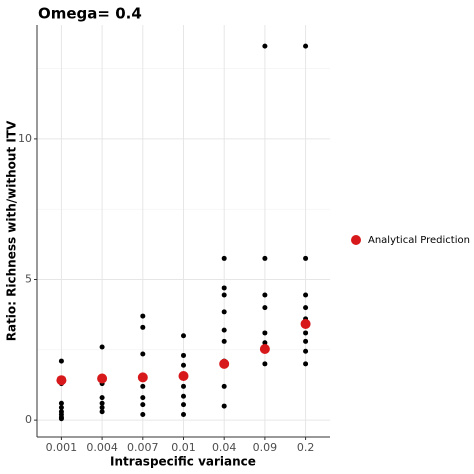 The image size is (474, 474). Describe the element at coordinates (143, 447) in the screenshot. I see `x-tick-label: 0.007` at that location.